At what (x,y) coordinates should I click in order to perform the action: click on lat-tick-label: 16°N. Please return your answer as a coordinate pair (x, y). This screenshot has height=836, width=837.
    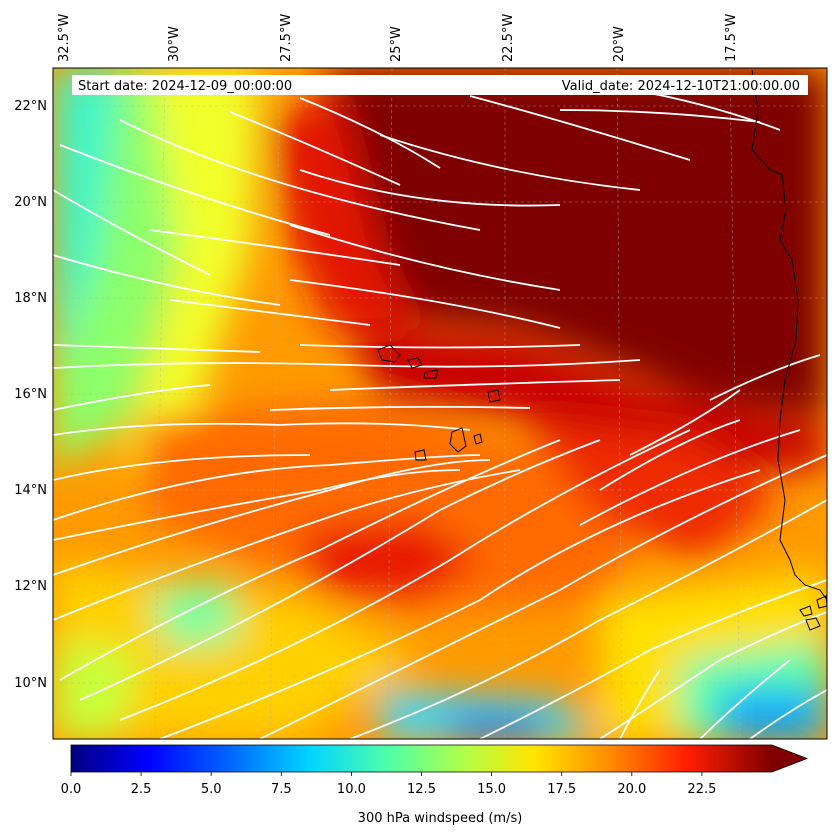
    Looking at the image, I should click on (30, 394).